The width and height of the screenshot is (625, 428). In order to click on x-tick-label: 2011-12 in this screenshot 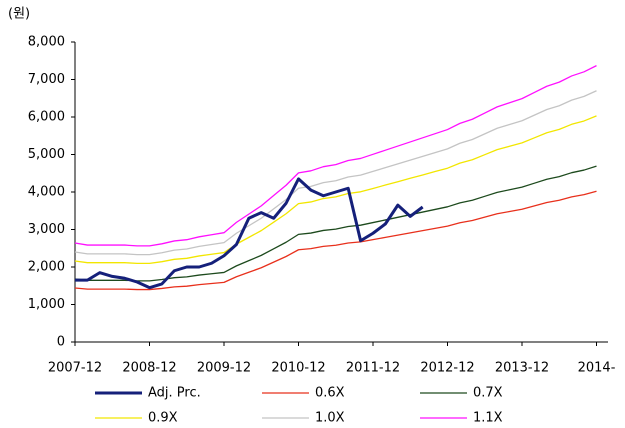, I will do `click(373, 368)`.